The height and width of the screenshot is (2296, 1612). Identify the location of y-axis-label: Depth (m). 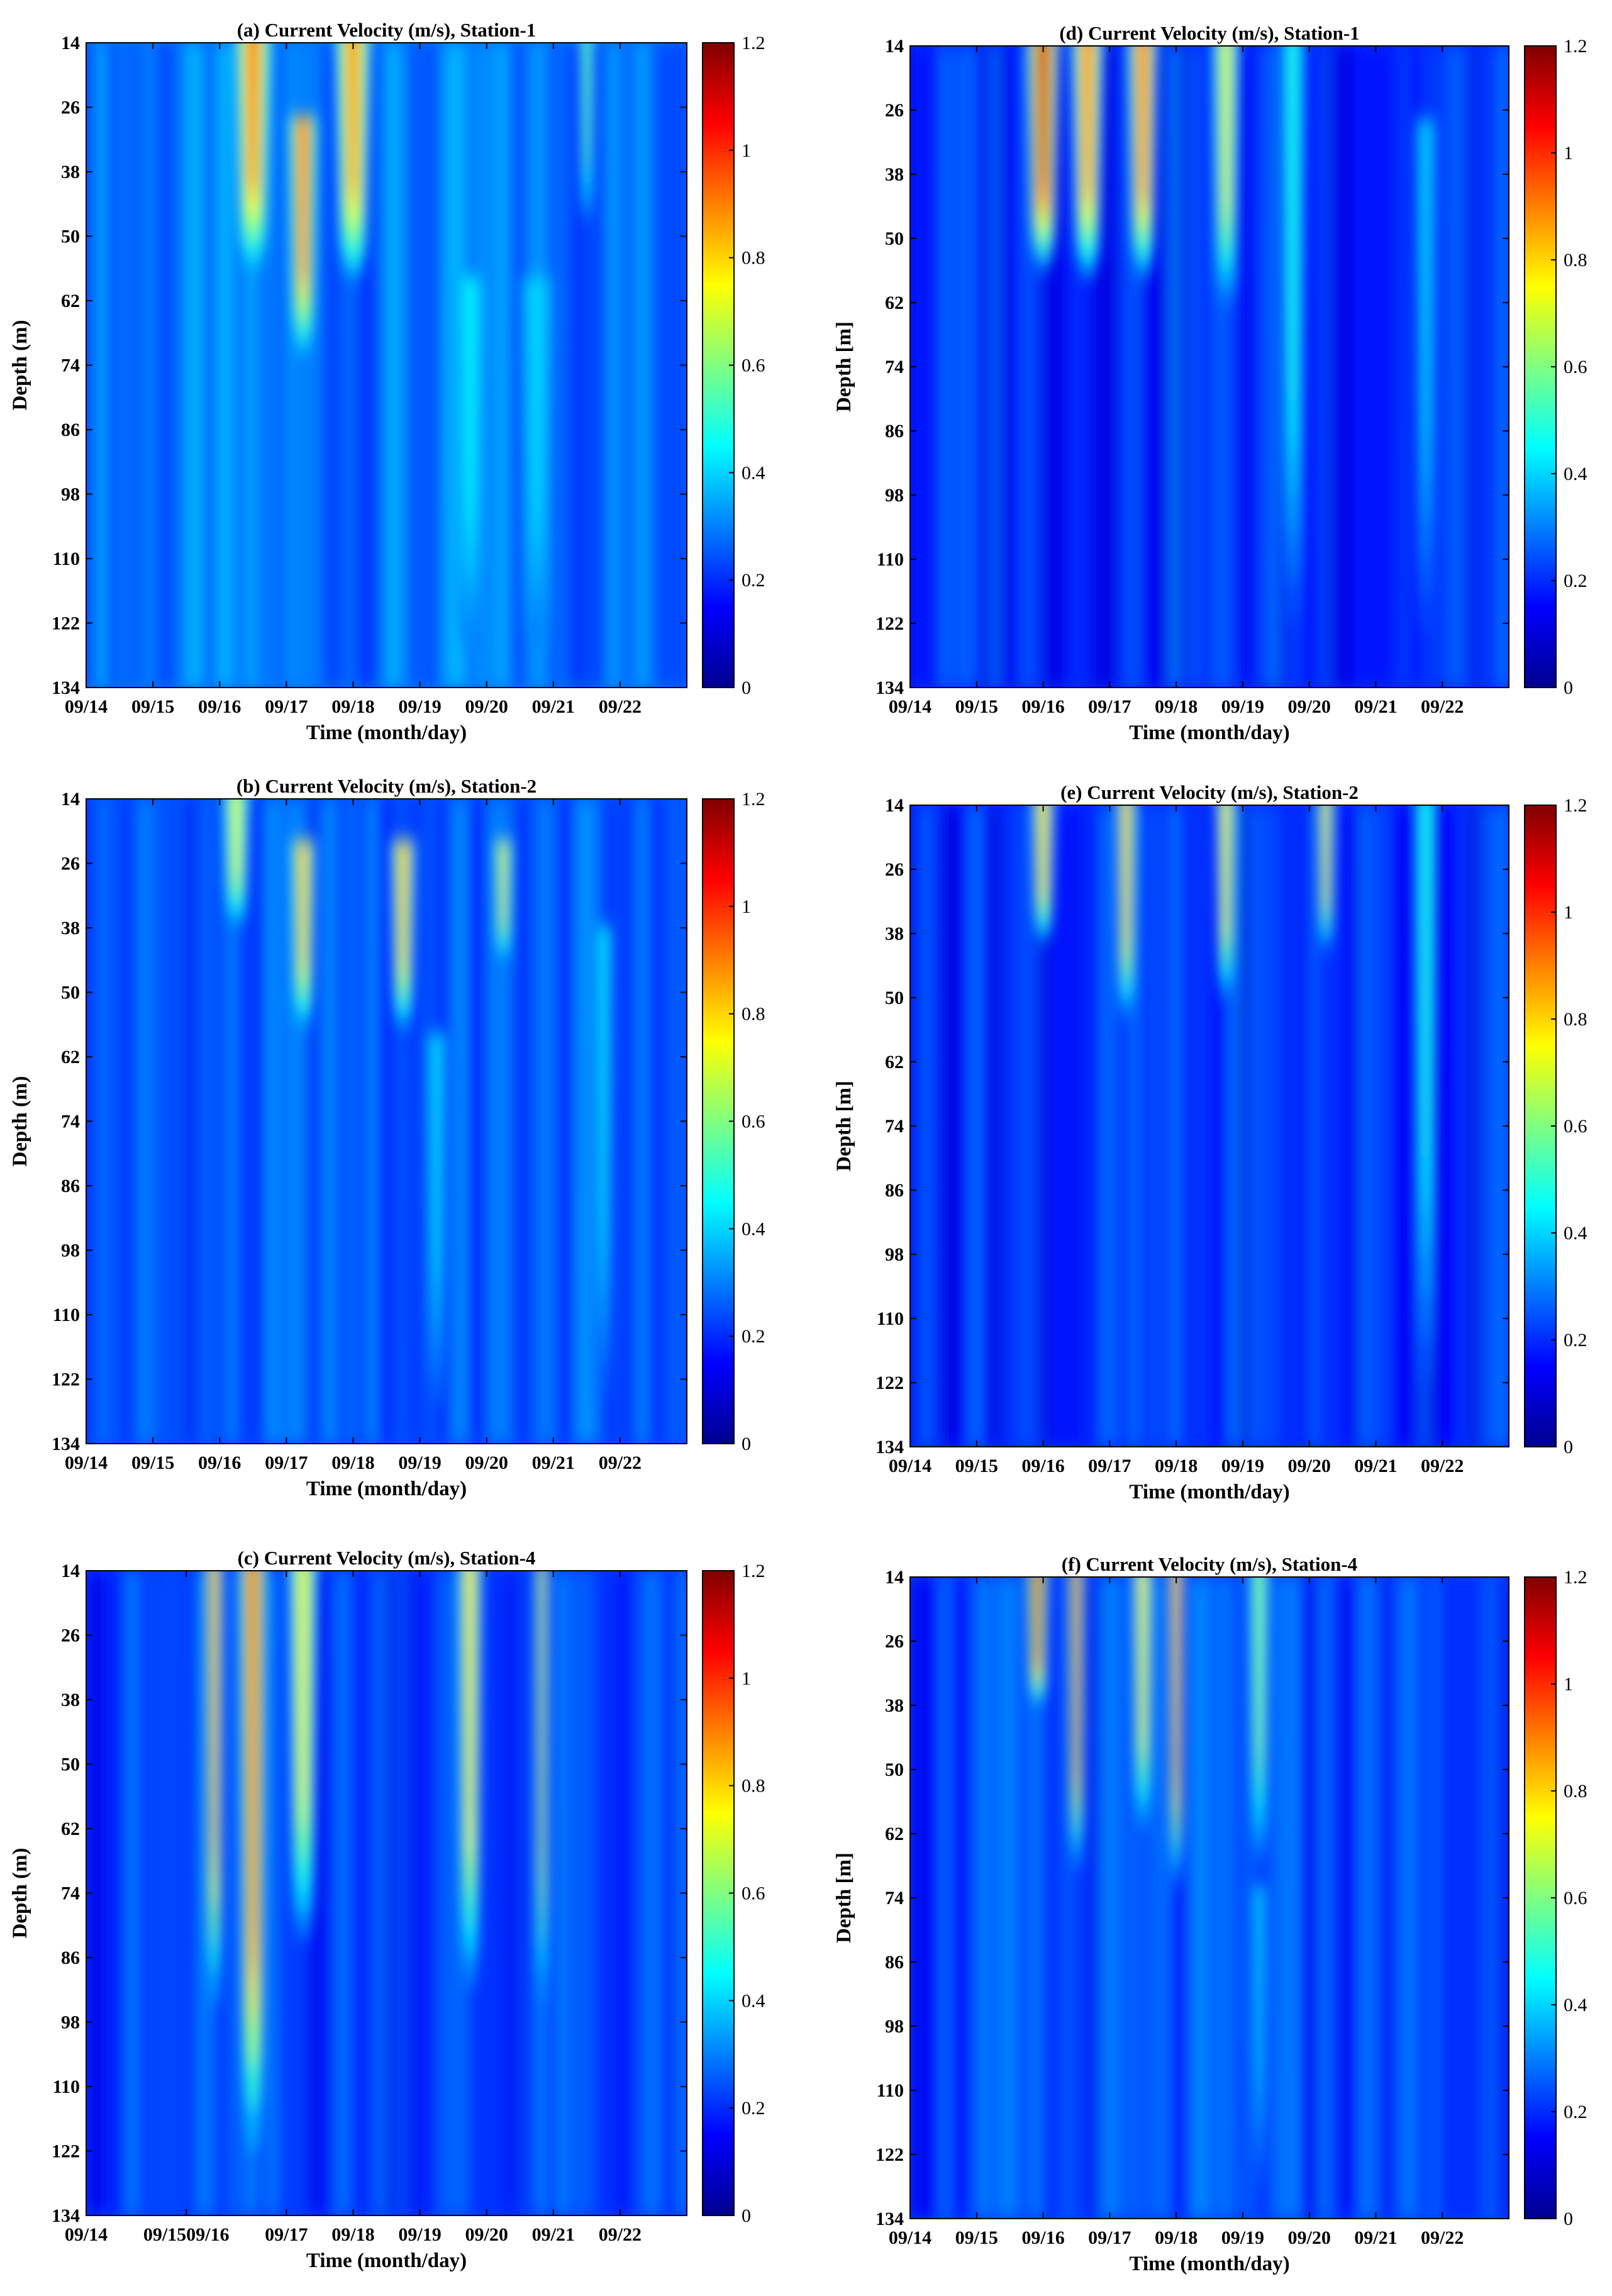
(20, 1121).